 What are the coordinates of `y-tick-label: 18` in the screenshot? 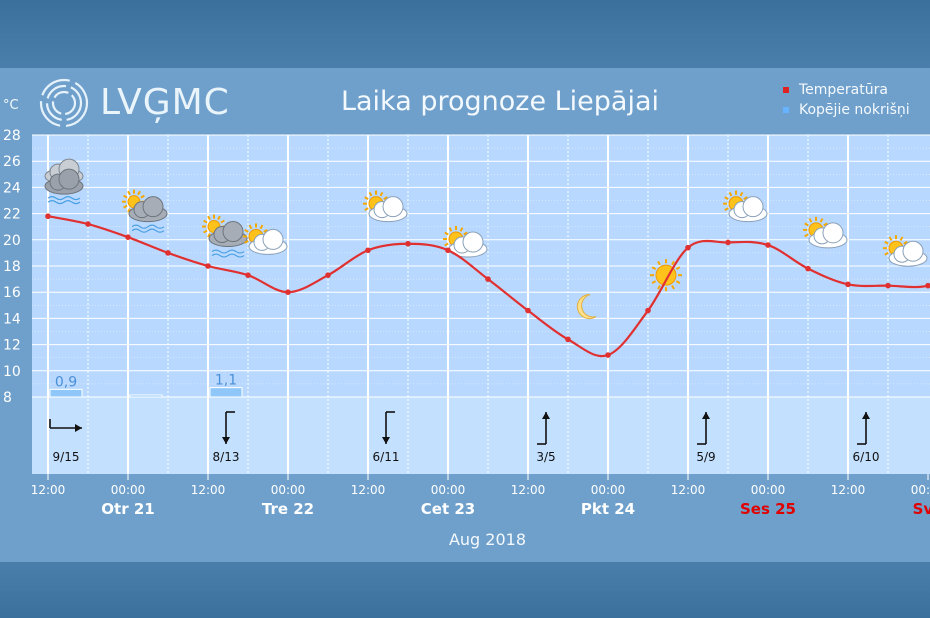 It's located at (12, 267).